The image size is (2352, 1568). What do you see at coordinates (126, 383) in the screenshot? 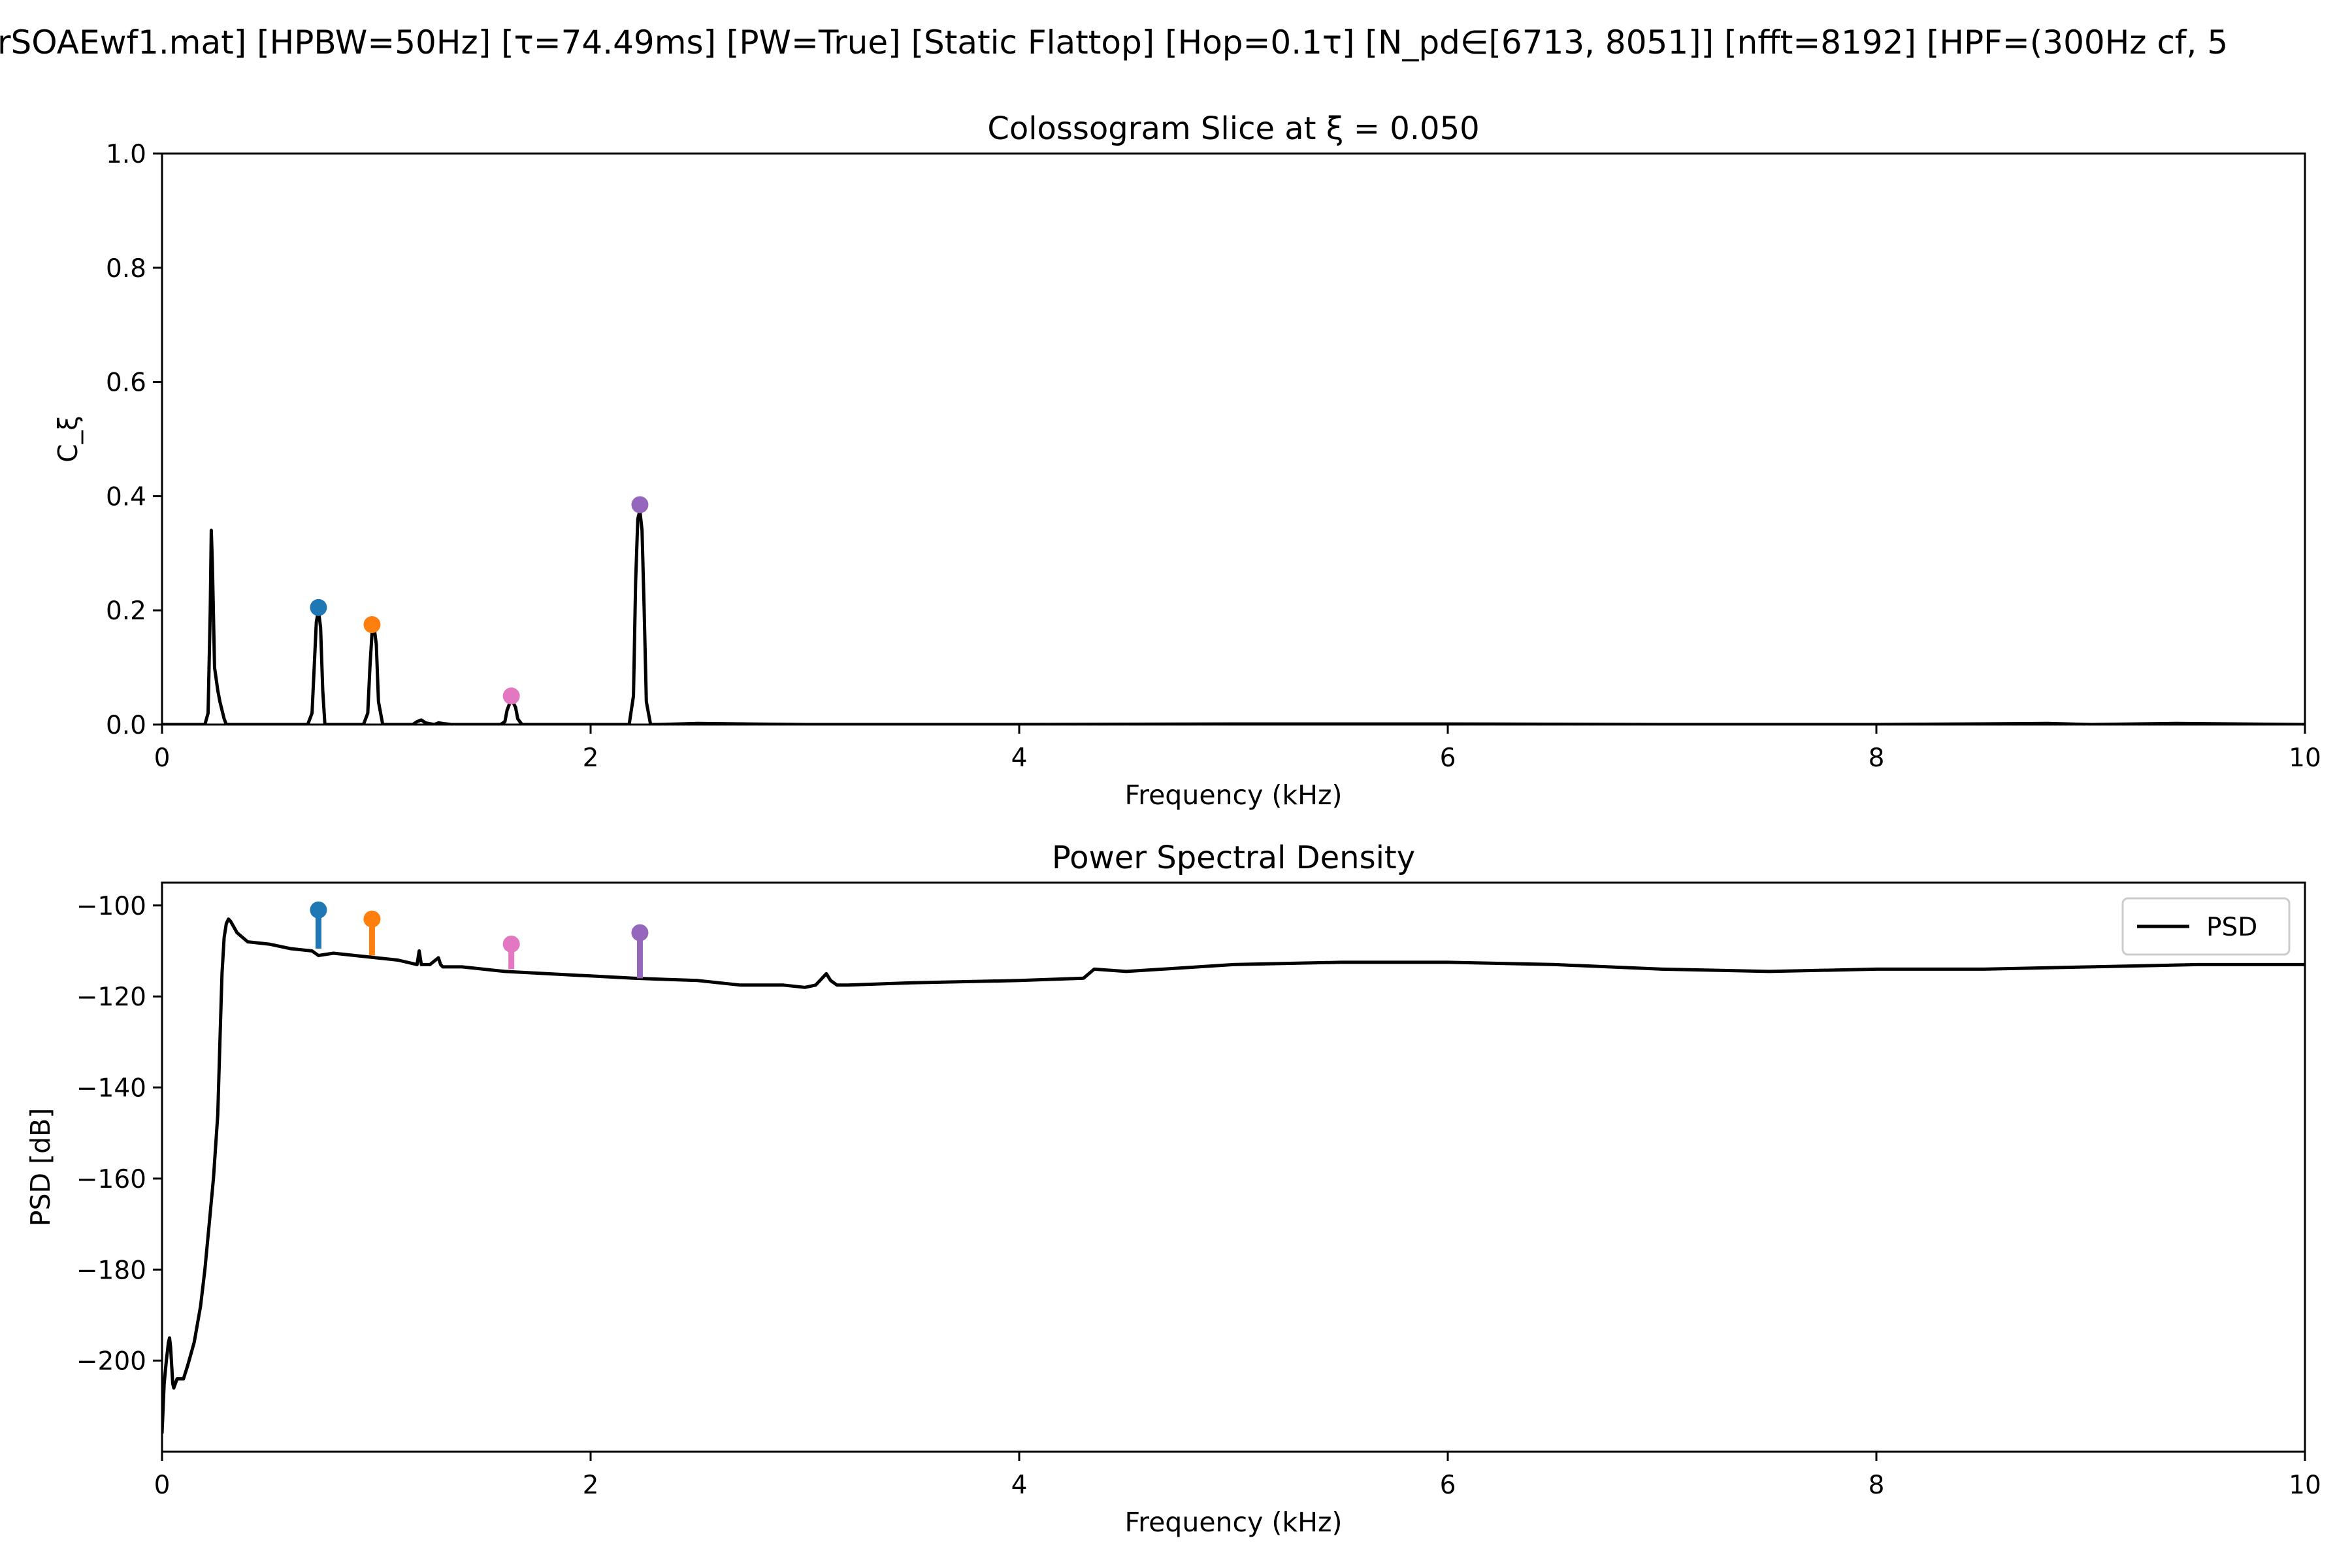
I see `y-tick-label: 0.6` at bounding box center [126, 383].